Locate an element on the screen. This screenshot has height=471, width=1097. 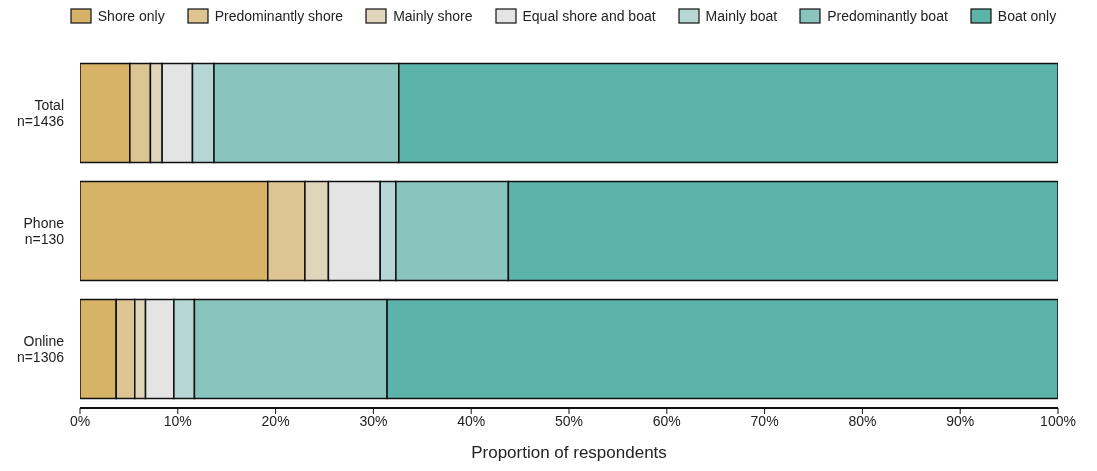
y-tick-label: Total n=1436 is located at coordinates (40, 113).